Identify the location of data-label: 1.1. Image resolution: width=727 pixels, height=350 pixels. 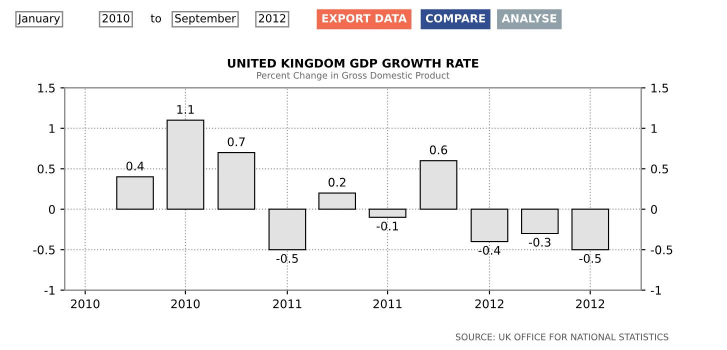
(185, 109).